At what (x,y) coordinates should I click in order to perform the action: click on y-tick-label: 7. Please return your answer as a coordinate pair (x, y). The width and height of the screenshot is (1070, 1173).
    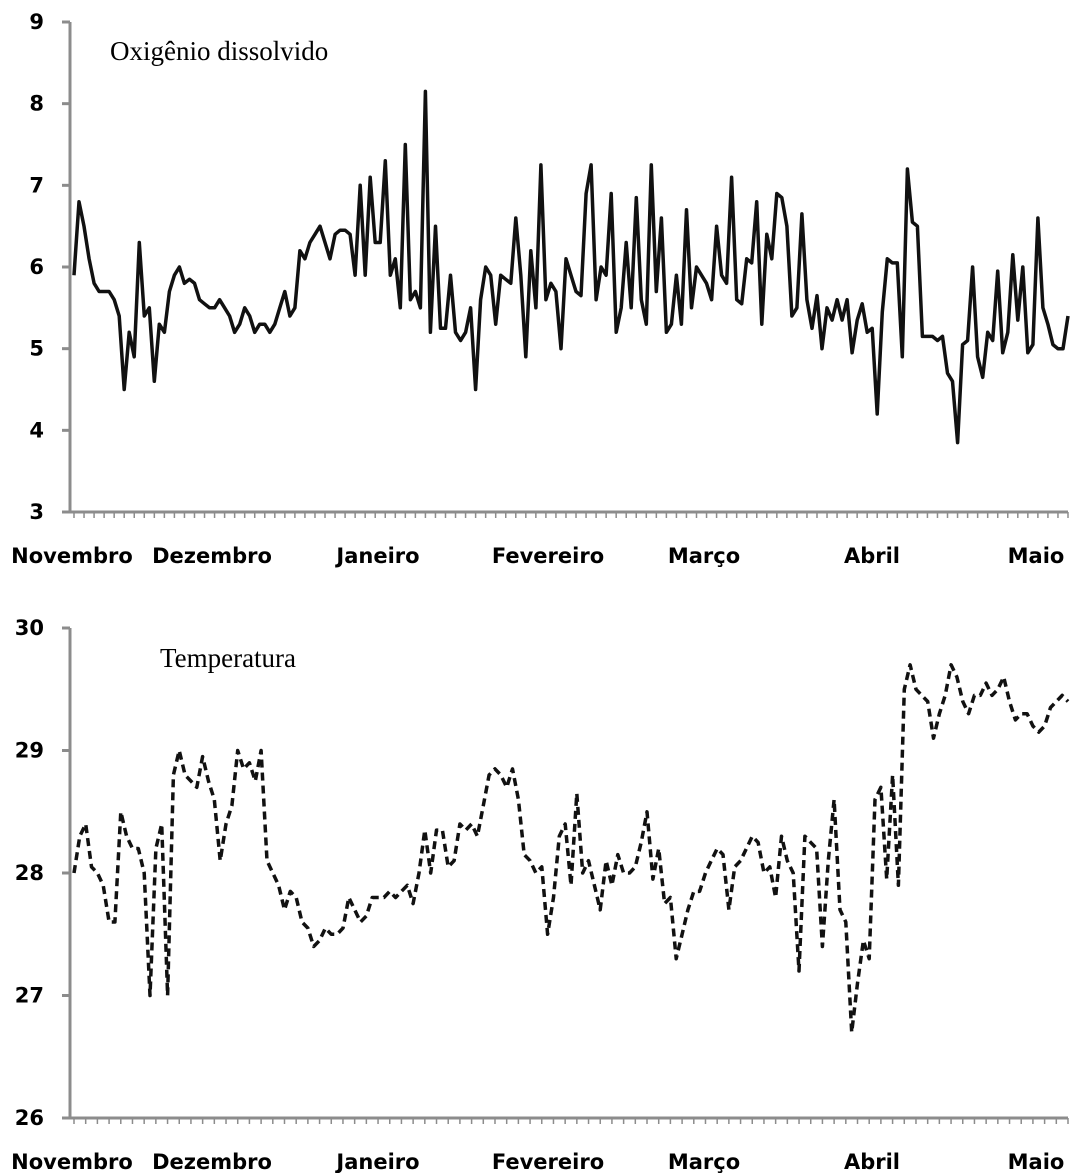
    Looking at the image, I should click on (36, 185).